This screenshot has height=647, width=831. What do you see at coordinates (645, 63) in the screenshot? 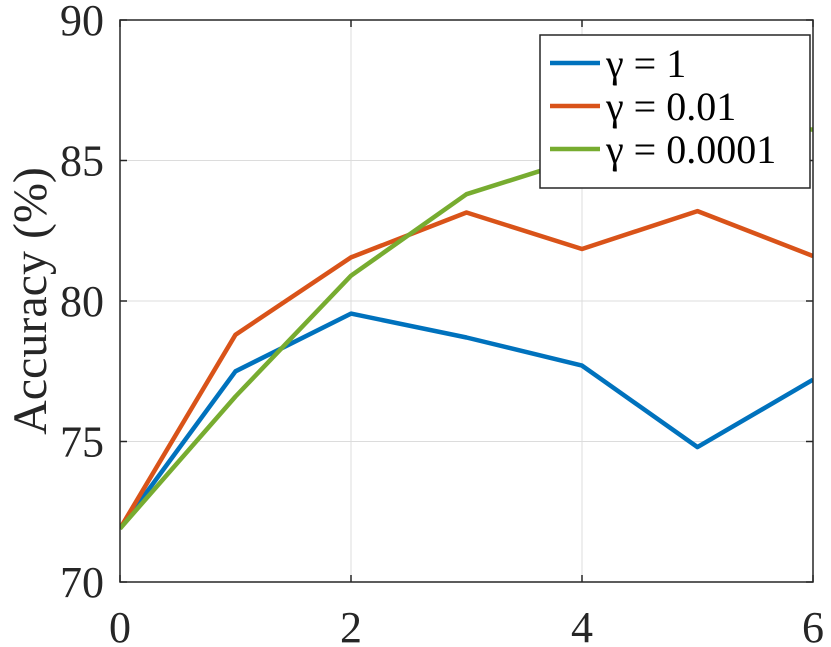
I see `legend-entry-label: γ = 1` at bounding box center [645, 63].